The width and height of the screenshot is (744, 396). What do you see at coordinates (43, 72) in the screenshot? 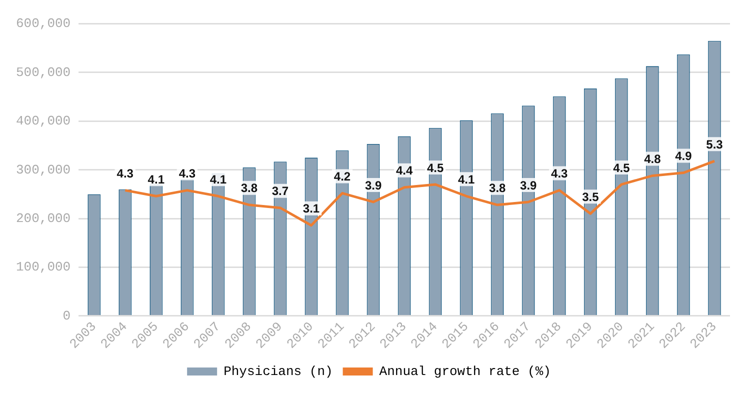
I see `y-tick-label: 500,000` at bounding box center [43, 72].